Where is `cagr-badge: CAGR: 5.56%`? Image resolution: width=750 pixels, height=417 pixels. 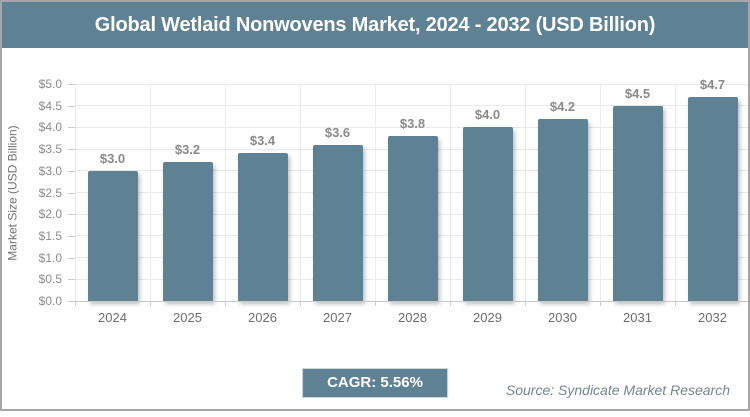 cagr-badge: CAGR: 5.56% is located at coordinates (375, 383).